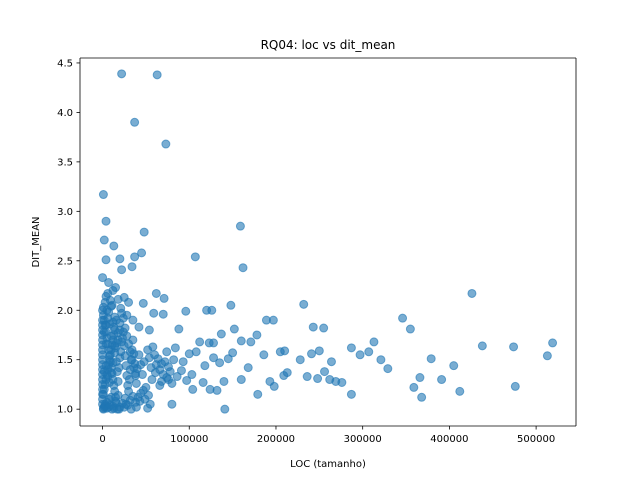  What do you see at coordinates (36, 241) in the screenshot?
I see `y-axis-title: DIT_MEAN` at bounding box center [36, 241].